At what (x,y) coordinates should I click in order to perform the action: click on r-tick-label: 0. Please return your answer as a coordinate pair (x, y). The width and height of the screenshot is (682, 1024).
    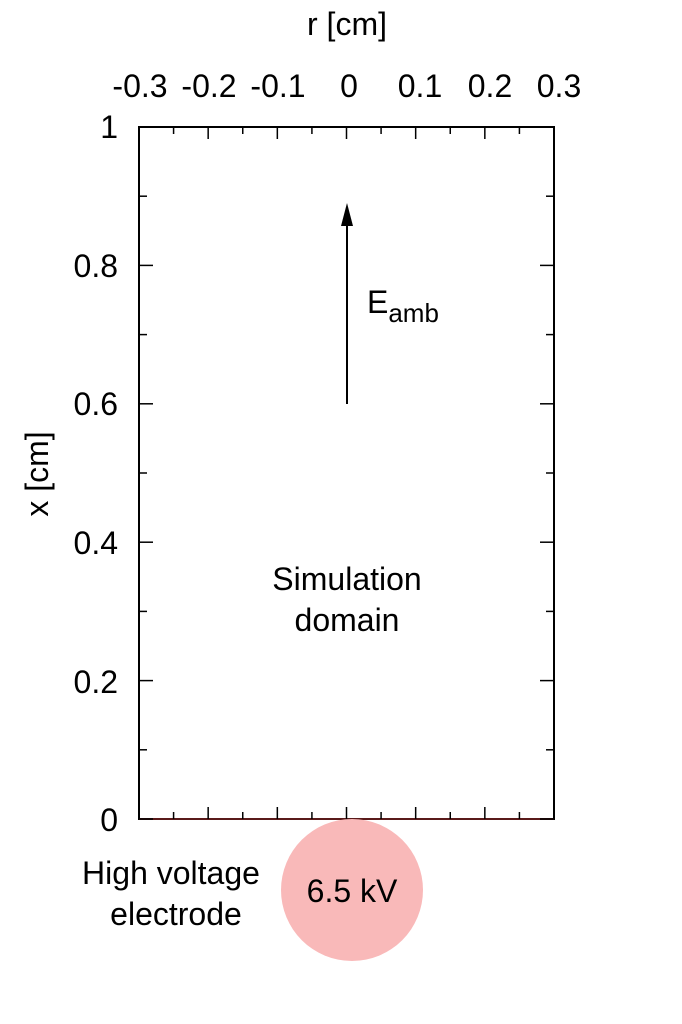
    Looking at the image, I should click on (349, 86).